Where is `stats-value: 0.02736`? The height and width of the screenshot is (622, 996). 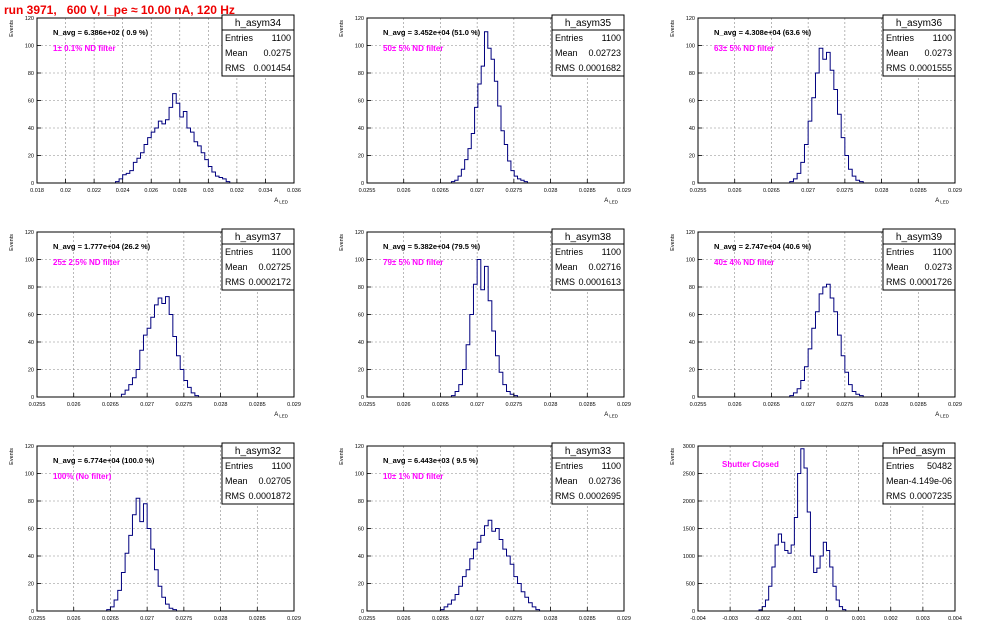 stats-value: 0.02736 is located at coordinates (604, 481).